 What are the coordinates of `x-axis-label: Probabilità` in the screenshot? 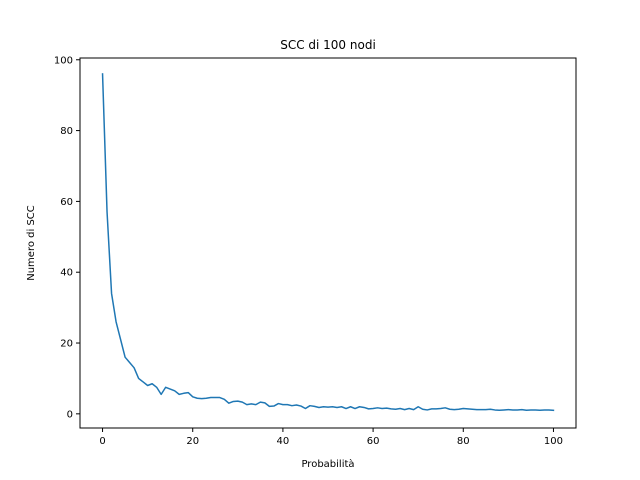 It's located at (327, 464).